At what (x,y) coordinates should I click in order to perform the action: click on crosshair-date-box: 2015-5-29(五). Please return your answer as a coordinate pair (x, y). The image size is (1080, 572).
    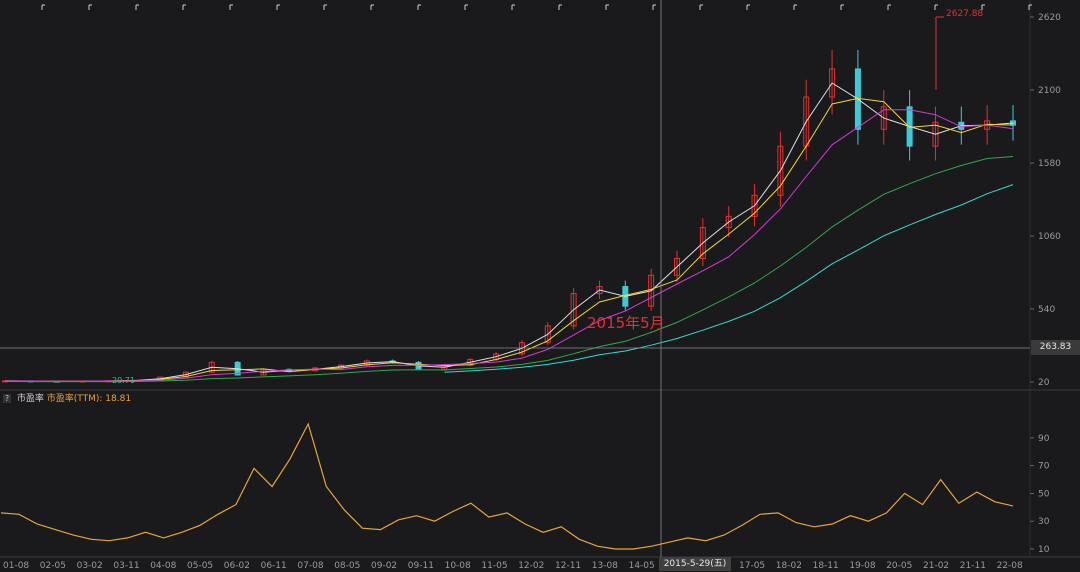
    Looking at the image, I should click on (695, 564).